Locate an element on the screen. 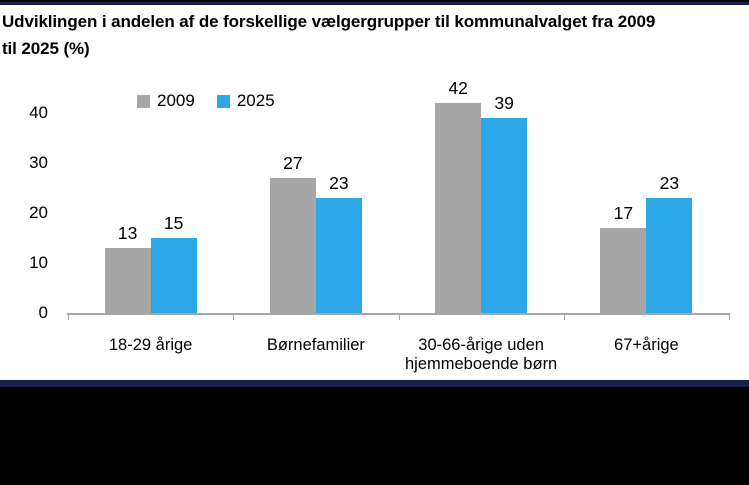  bar-value-label: 17 is located at coordinates (623, 213).